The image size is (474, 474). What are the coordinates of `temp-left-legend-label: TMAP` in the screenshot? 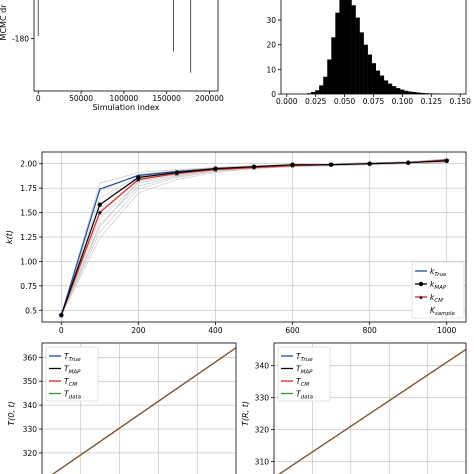 It's located at (72, 370).